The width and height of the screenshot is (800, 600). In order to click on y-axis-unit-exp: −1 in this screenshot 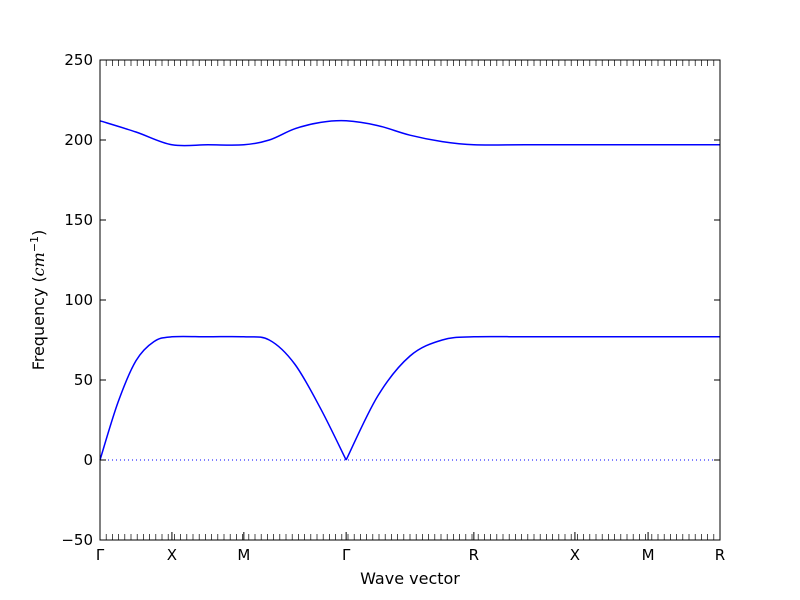, I will do `click(34, 244)`.